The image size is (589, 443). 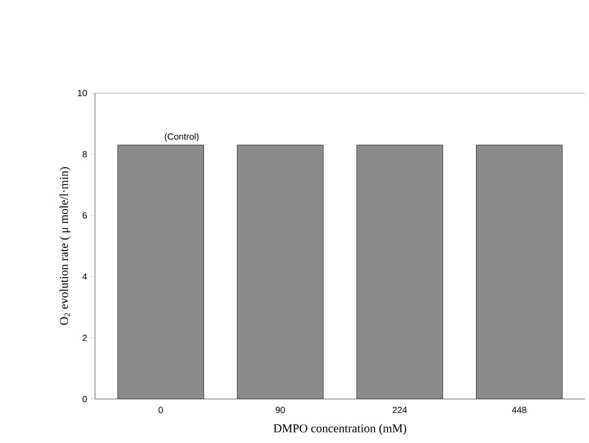 I want to click on x-tick-label: 448, so click(x=519, y=410).